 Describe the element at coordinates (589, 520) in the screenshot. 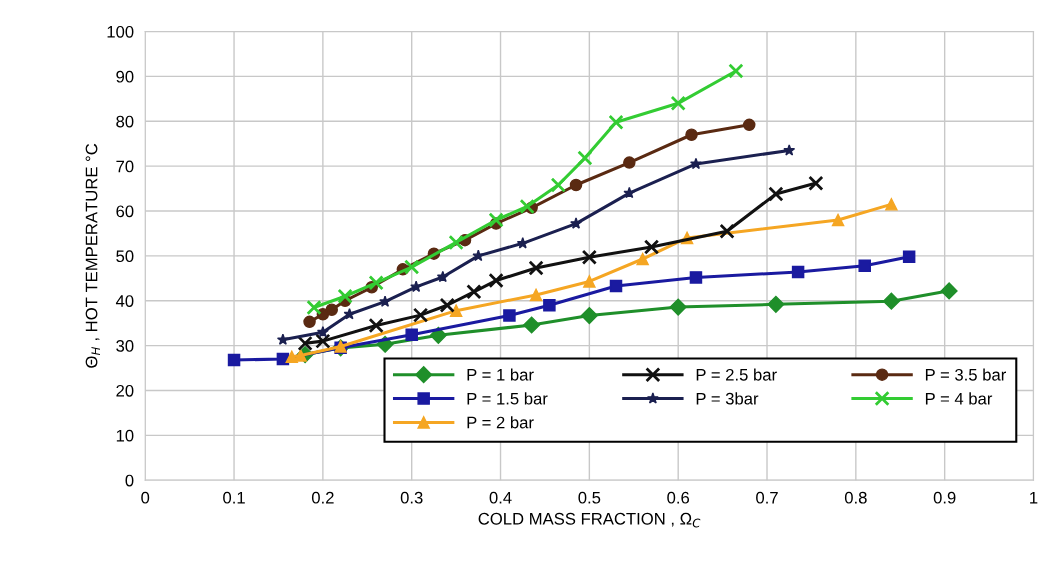

I see `x-axis-title: COLD MASS FRACTION , Ω$_{C}$` at that location.